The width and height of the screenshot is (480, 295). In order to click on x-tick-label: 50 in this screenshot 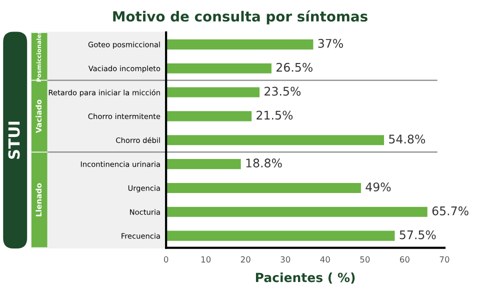, I will do `click(365, 259)`.